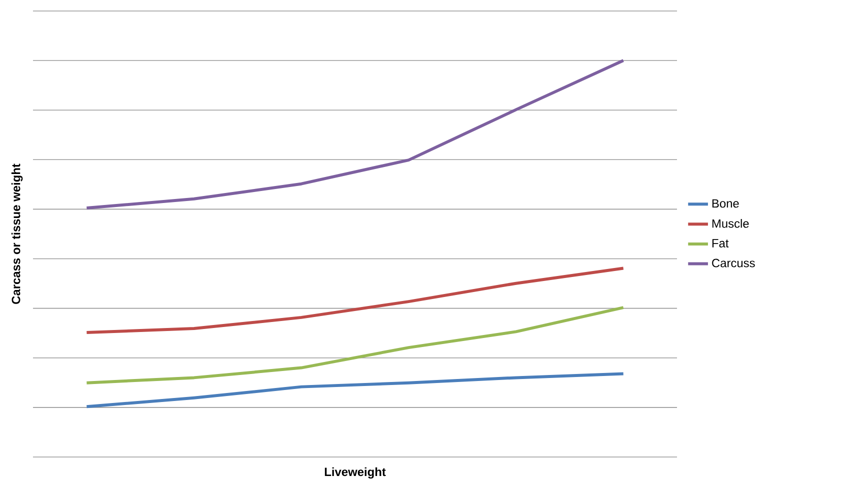  I want to click on legend-label: Muscle, so click(730, 223).